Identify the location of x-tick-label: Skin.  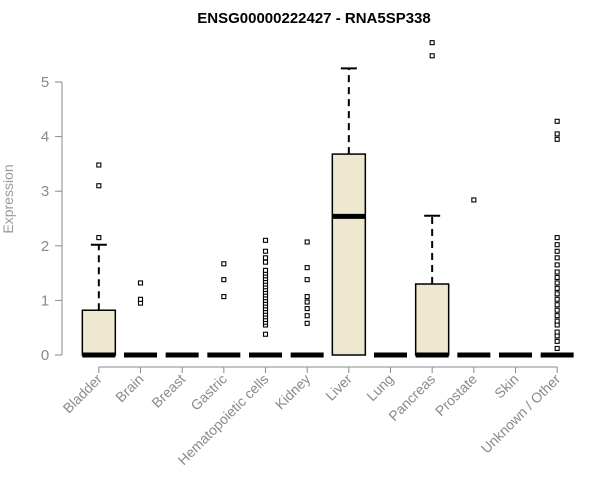
(506, 386).